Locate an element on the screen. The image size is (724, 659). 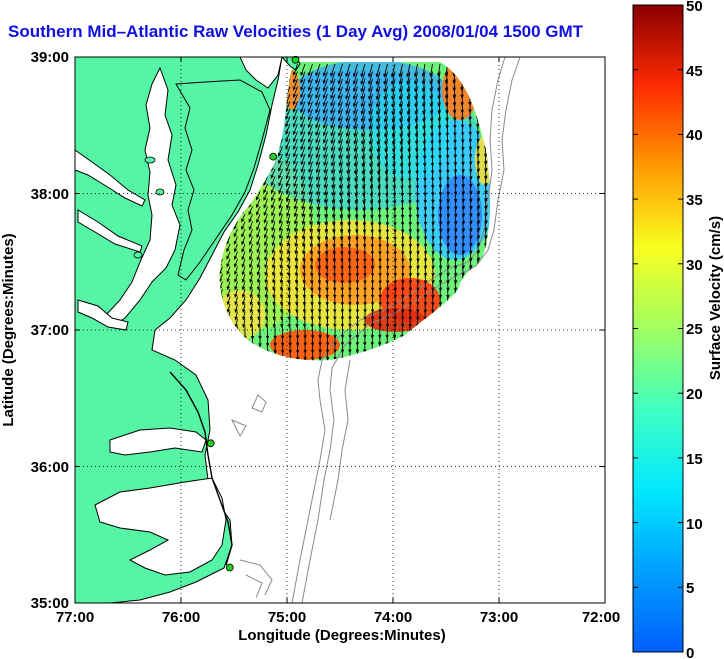
radar-station is located at coordinates (210, 443).